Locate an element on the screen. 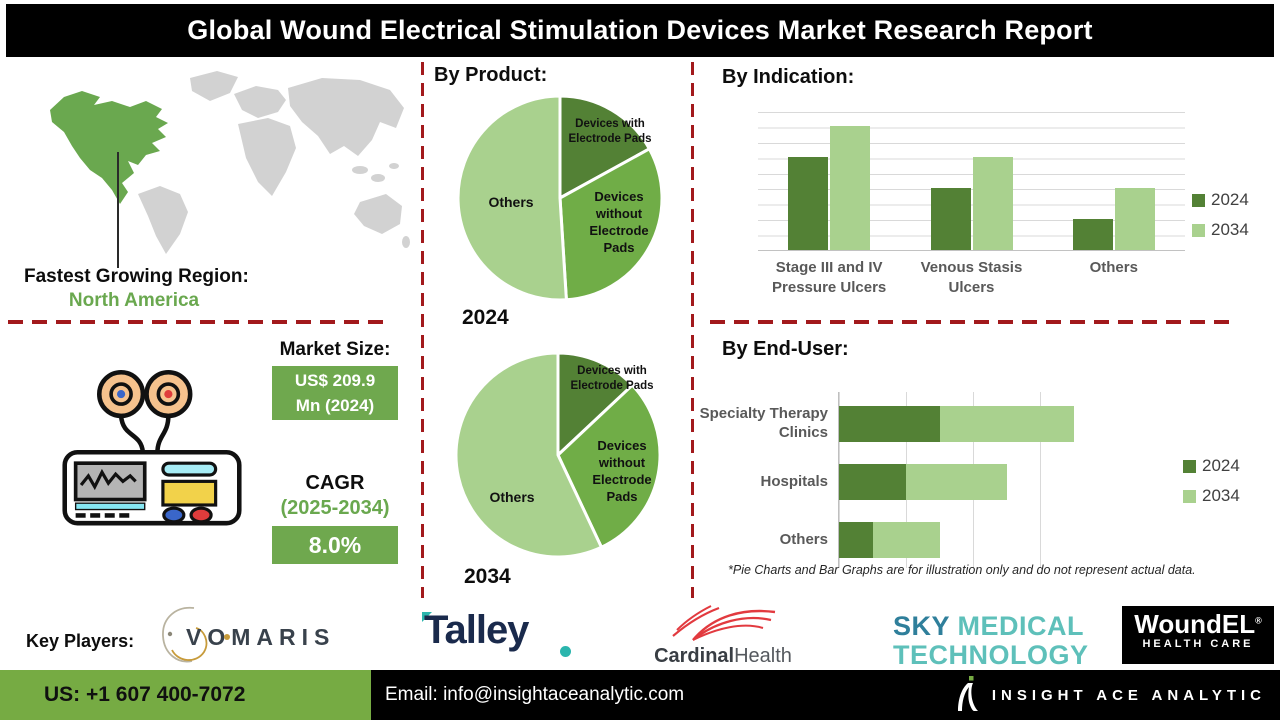  logo-cardinal-health: CardinalHealth is located at coordinates (723, 635).